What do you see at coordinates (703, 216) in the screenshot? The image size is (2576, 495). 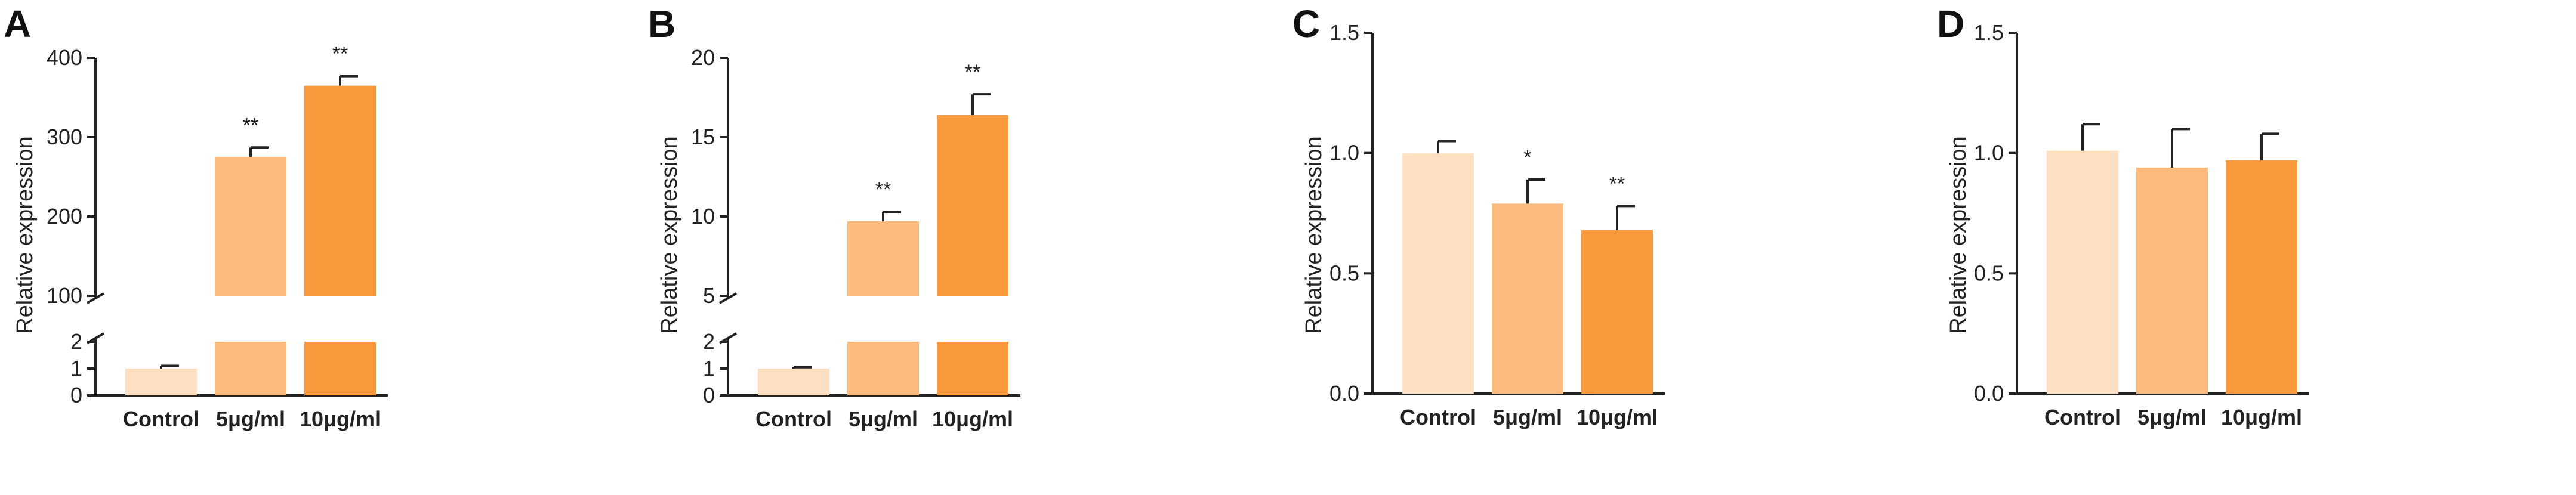 I see `y-tick-label: 10` at bounding box center [703, 216].